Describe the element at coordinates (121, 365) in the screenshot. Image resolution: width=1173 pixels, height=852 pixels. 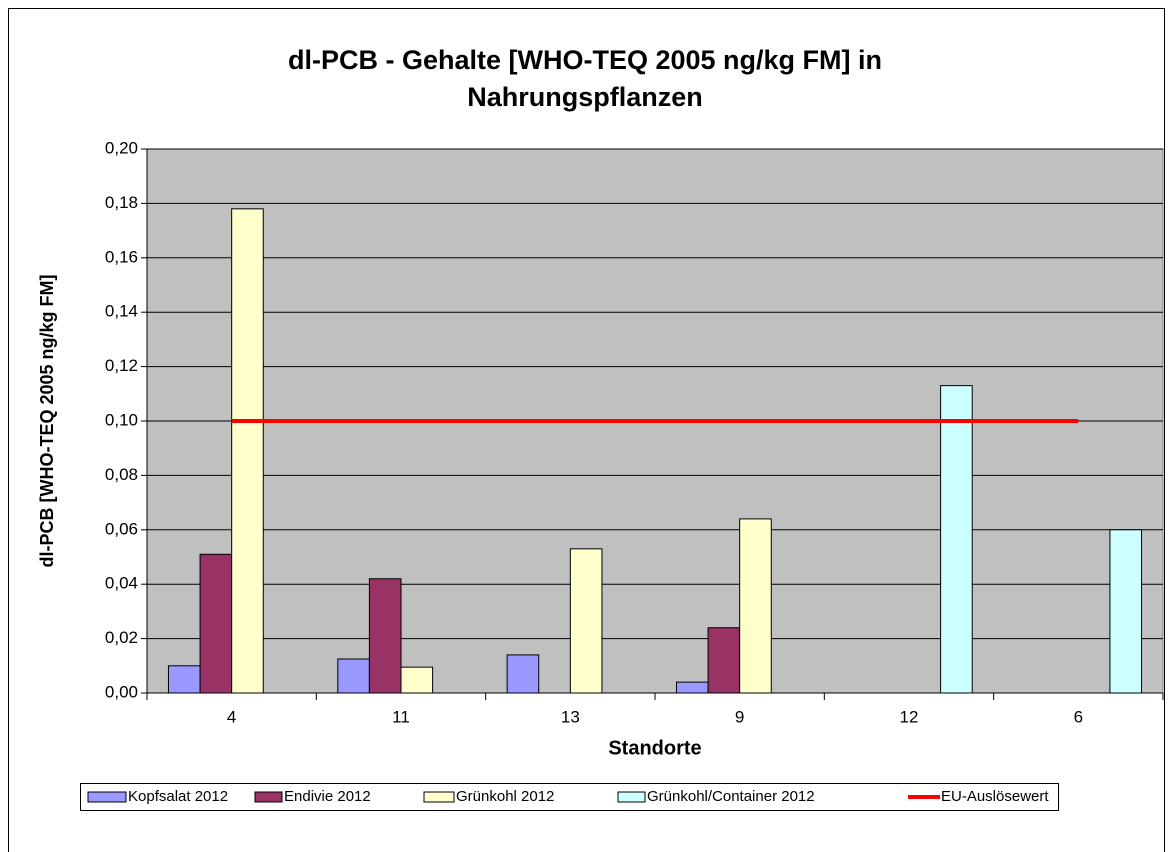
I see `y-tick-label: 0,12` at that location.